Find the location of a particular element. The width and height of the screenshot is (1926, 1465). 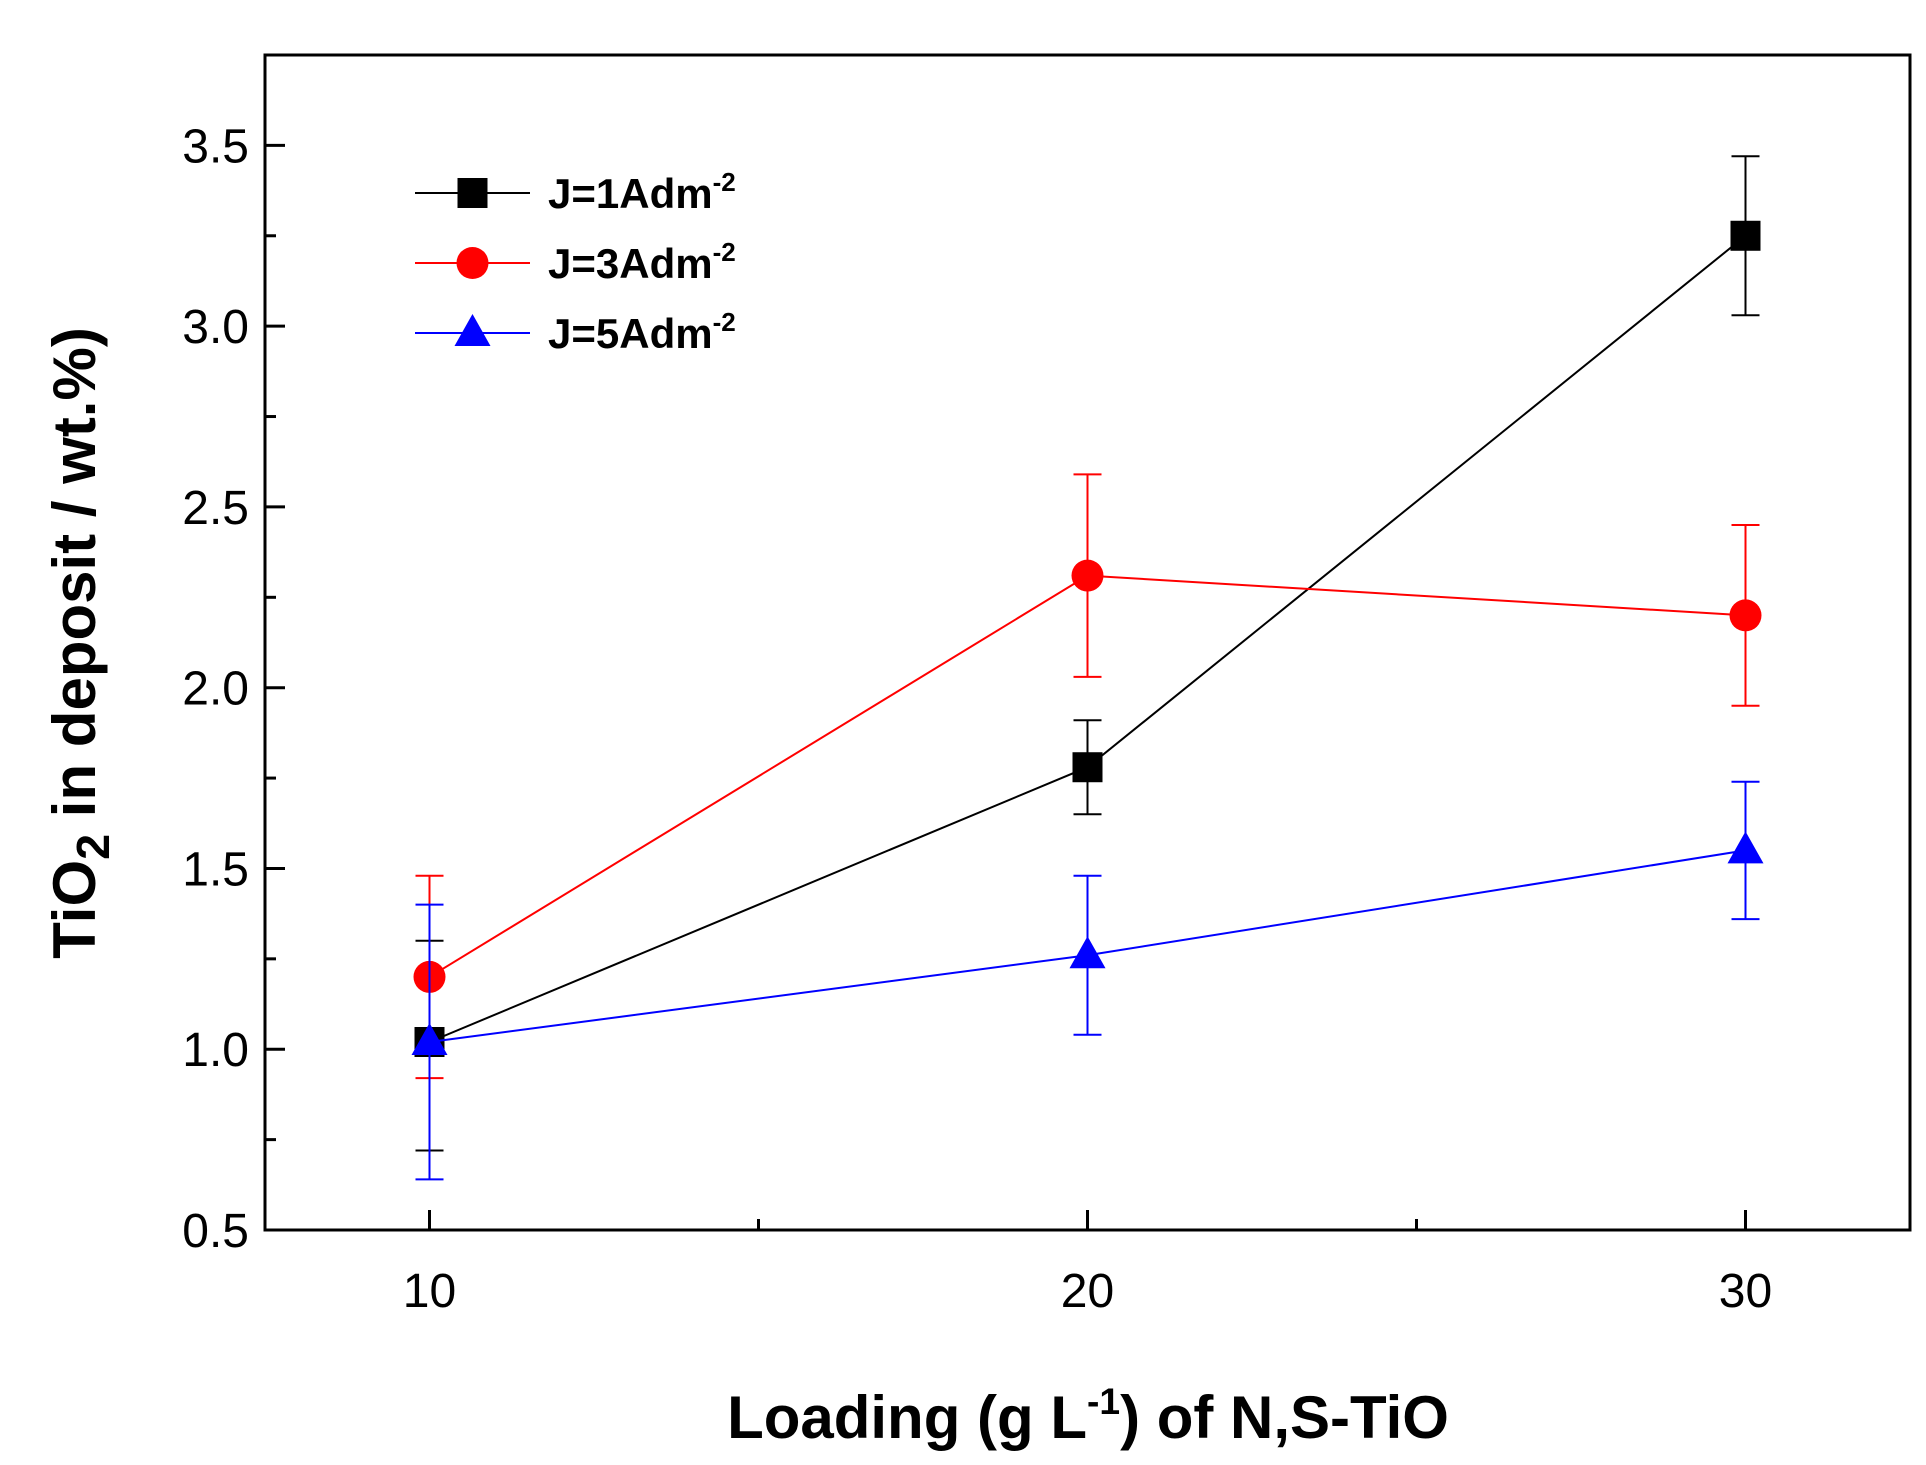

legend-label: J=3Adm-2 is located at coordinates (642, 262).